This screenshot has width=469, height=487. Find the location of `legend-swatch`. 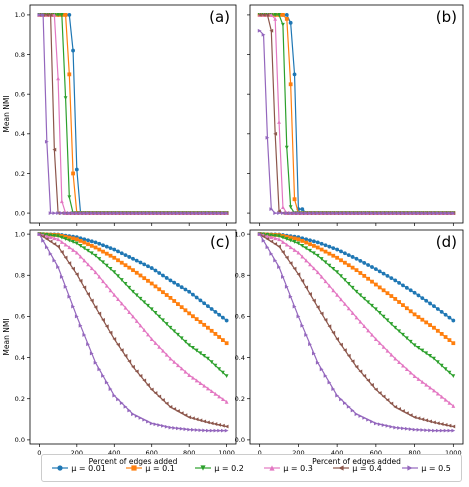

legend-swatch is located at coordinates (203, 468).